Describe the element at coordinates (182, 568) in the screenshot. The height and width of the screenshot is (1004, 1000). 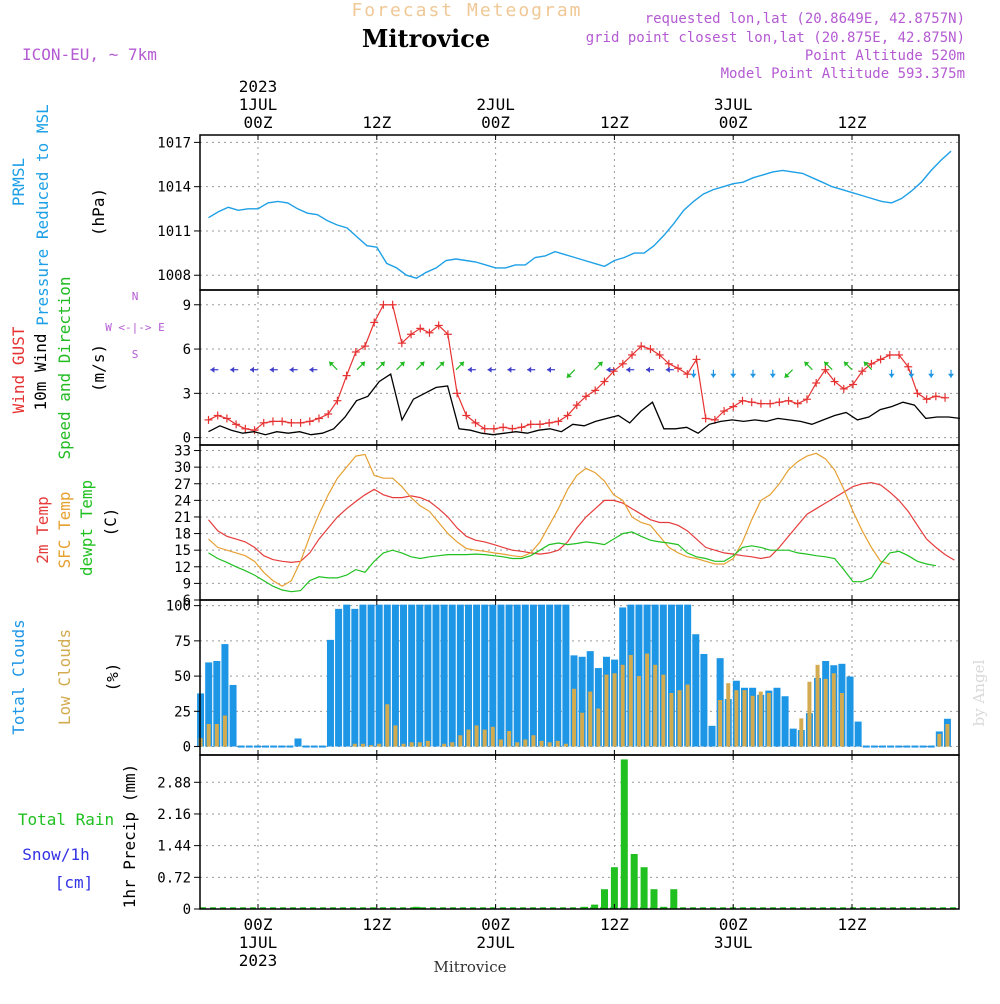
I see `y-tick-label: 12` at that location.